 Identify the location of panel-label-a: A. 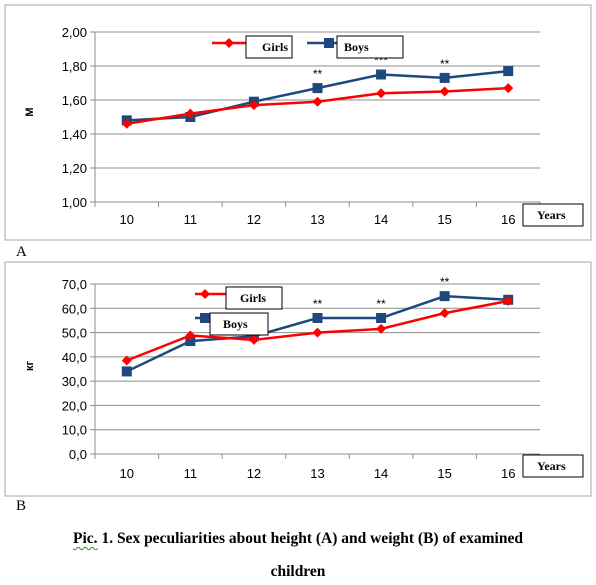
(21, 252).